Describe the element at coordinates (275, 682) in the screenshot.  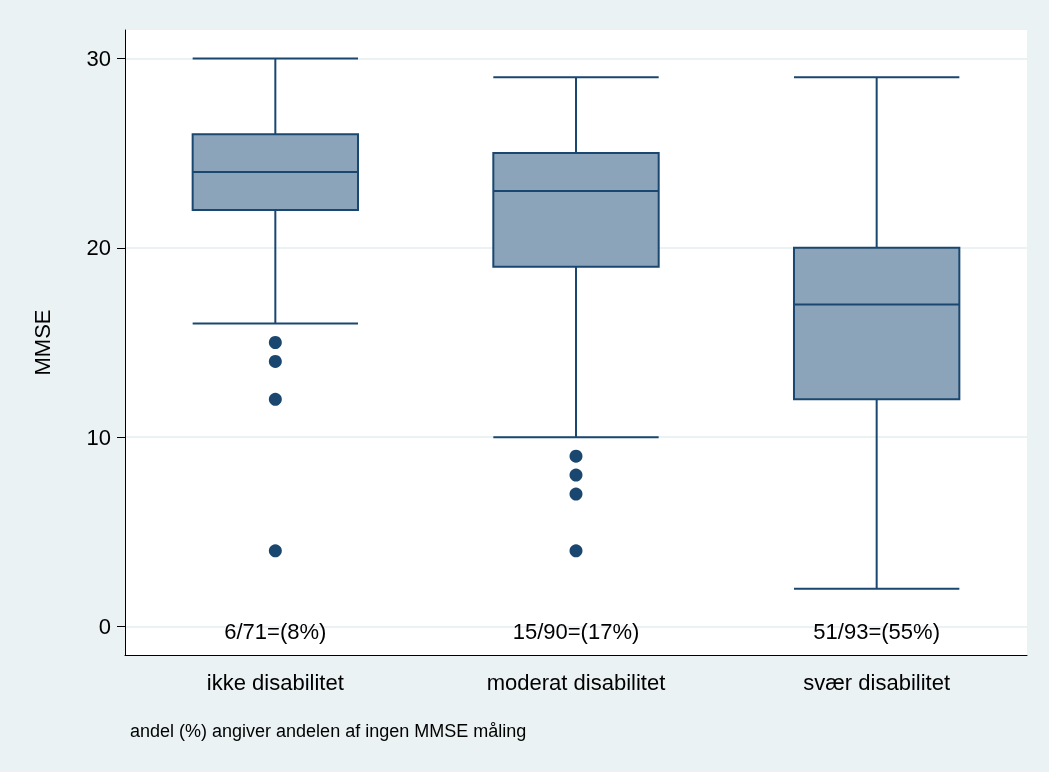
I see `x-tick-label: ikke disabilitet` at that location.